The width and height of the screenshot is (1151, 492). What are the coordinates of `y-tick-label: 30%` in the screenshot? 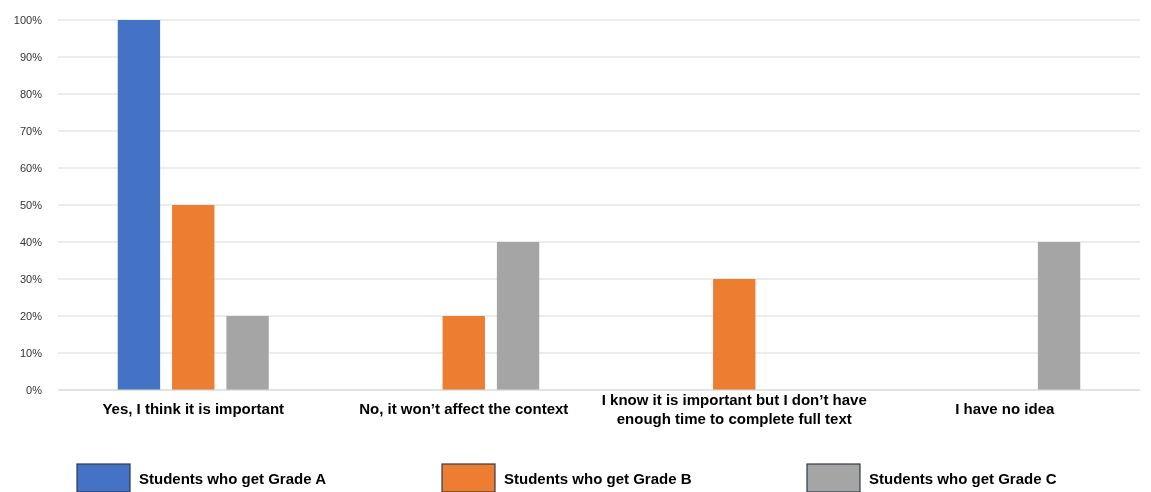 It's located at (31, 279).